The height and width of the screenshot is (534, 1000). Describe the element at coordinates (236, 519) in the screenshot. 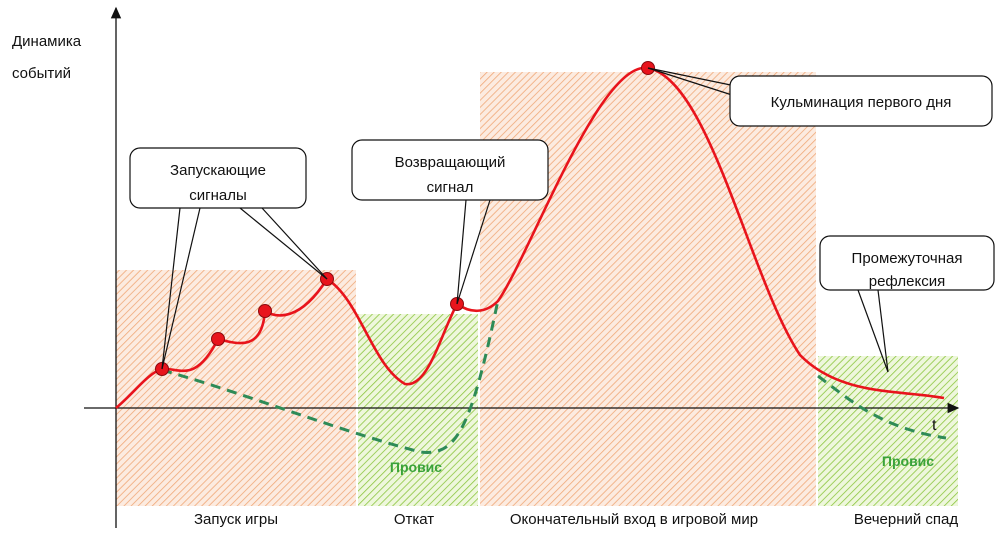

I see `phase-label-launch: Запуск игры` at that location.